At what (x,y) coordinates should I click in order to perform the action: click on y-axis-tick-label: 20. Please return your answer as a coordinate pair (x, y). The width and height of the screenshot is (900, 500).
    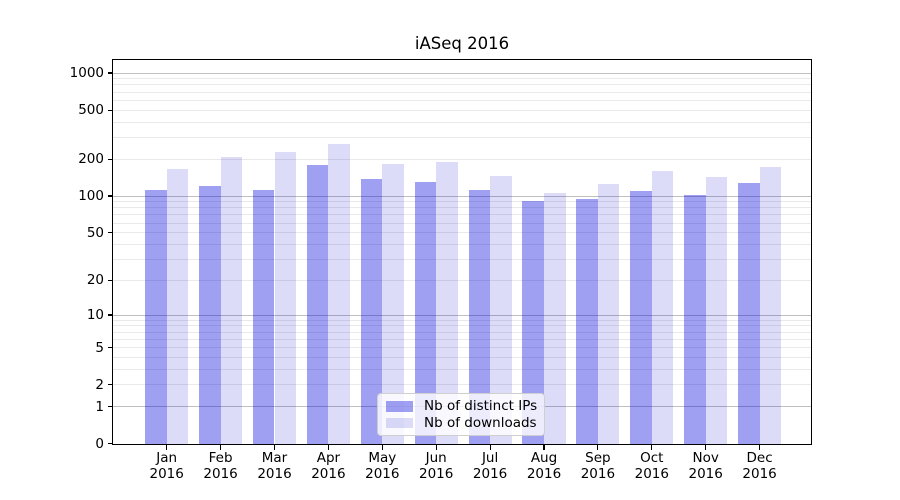
    Looking at the image, I should click on (95, 280).